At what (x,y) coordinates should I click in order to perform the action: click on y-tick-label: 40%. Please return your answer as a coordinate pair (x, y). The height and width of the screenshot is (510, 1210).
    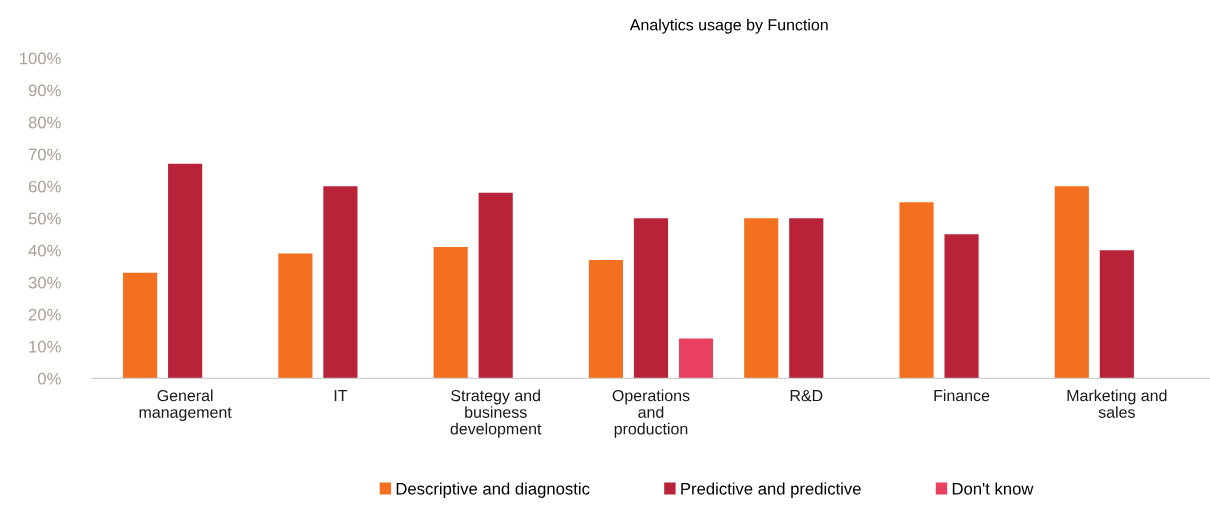
    Looking at the image, I should click on (44, 250).